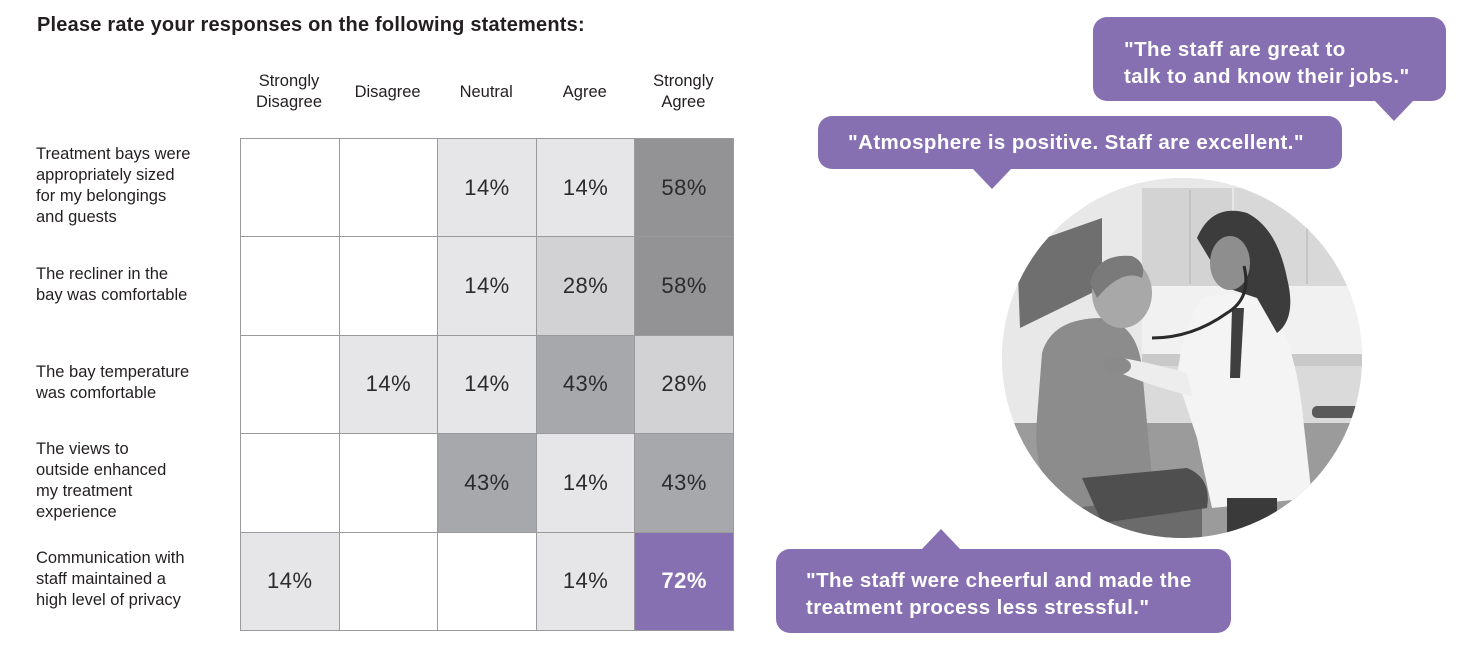 This screenshot has height=648, width=1484. I want to click on column-header-text: Agree, so click(585, 92).